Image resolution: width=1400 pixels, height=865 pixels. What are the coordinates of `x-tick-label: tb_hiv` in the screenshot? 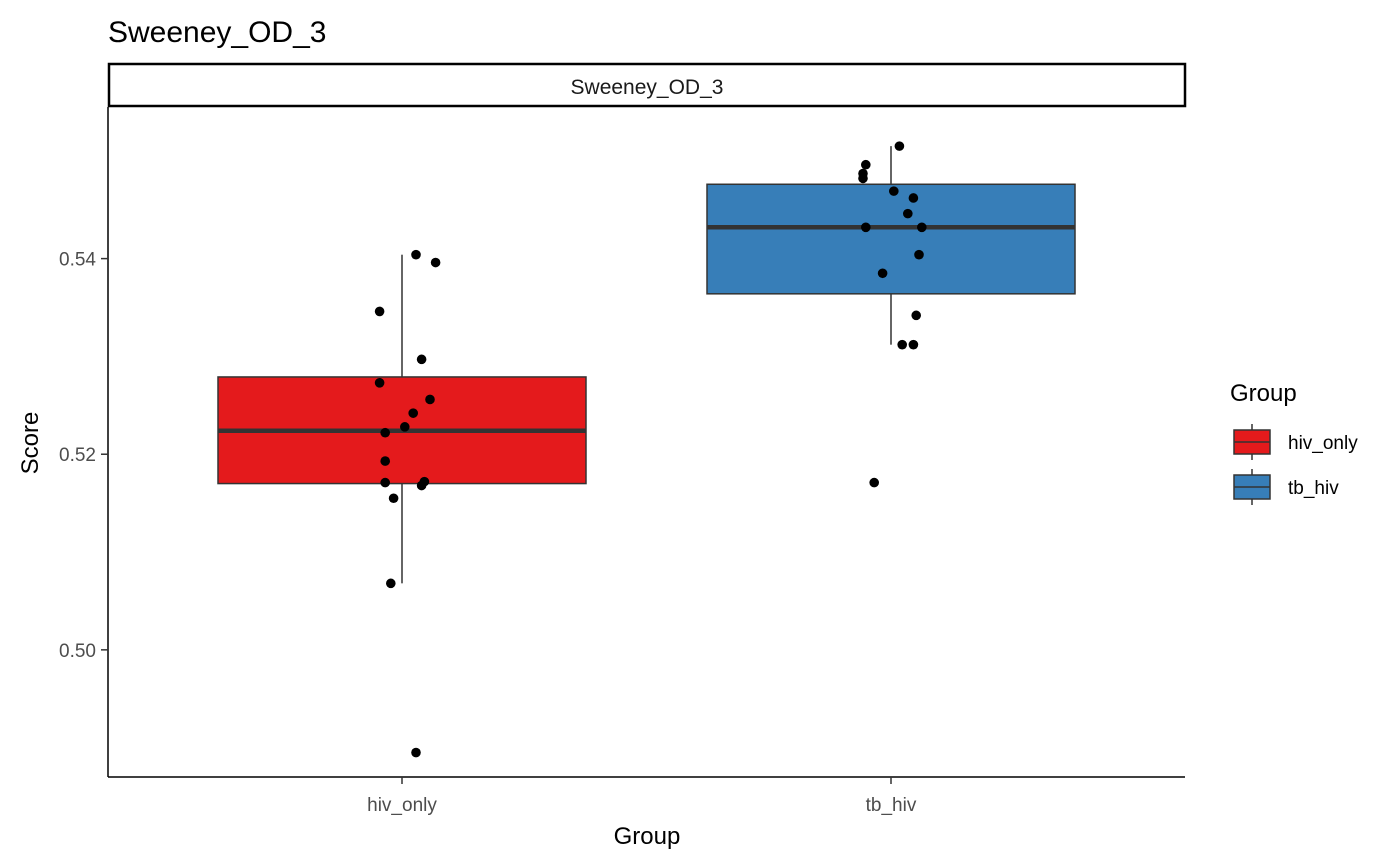 It's located at (891, 805).